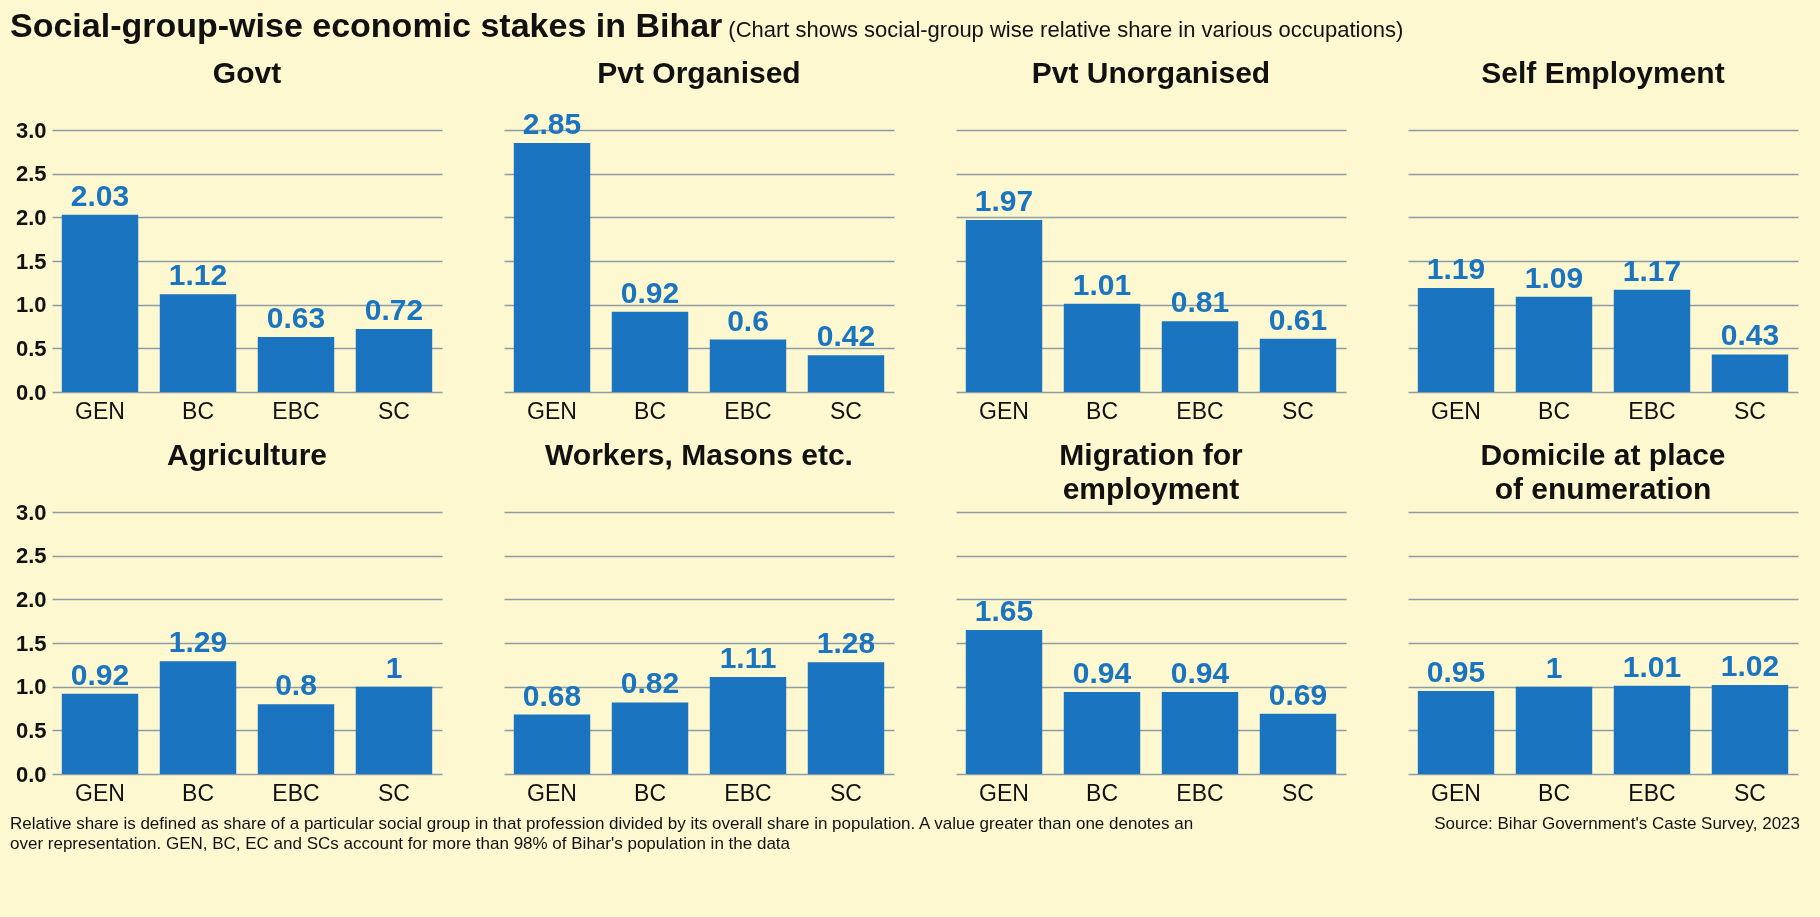  Describe the element at coordinates (296, 317) in the screenshot. I see `data-label: 0.63` at that location.